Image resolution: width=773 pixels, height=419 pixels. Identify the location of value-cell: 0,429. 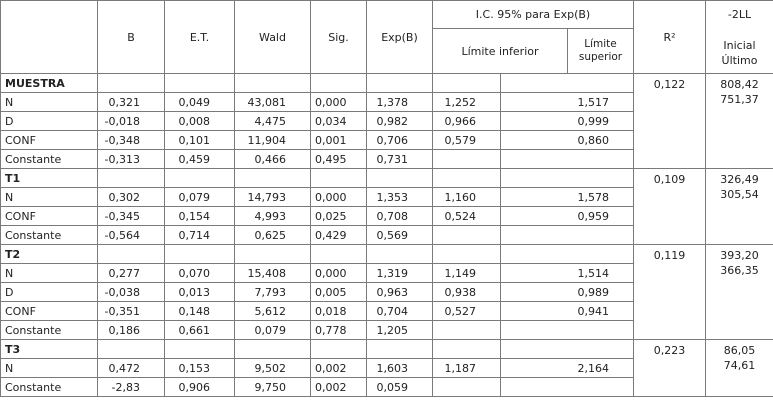
(338, 235).